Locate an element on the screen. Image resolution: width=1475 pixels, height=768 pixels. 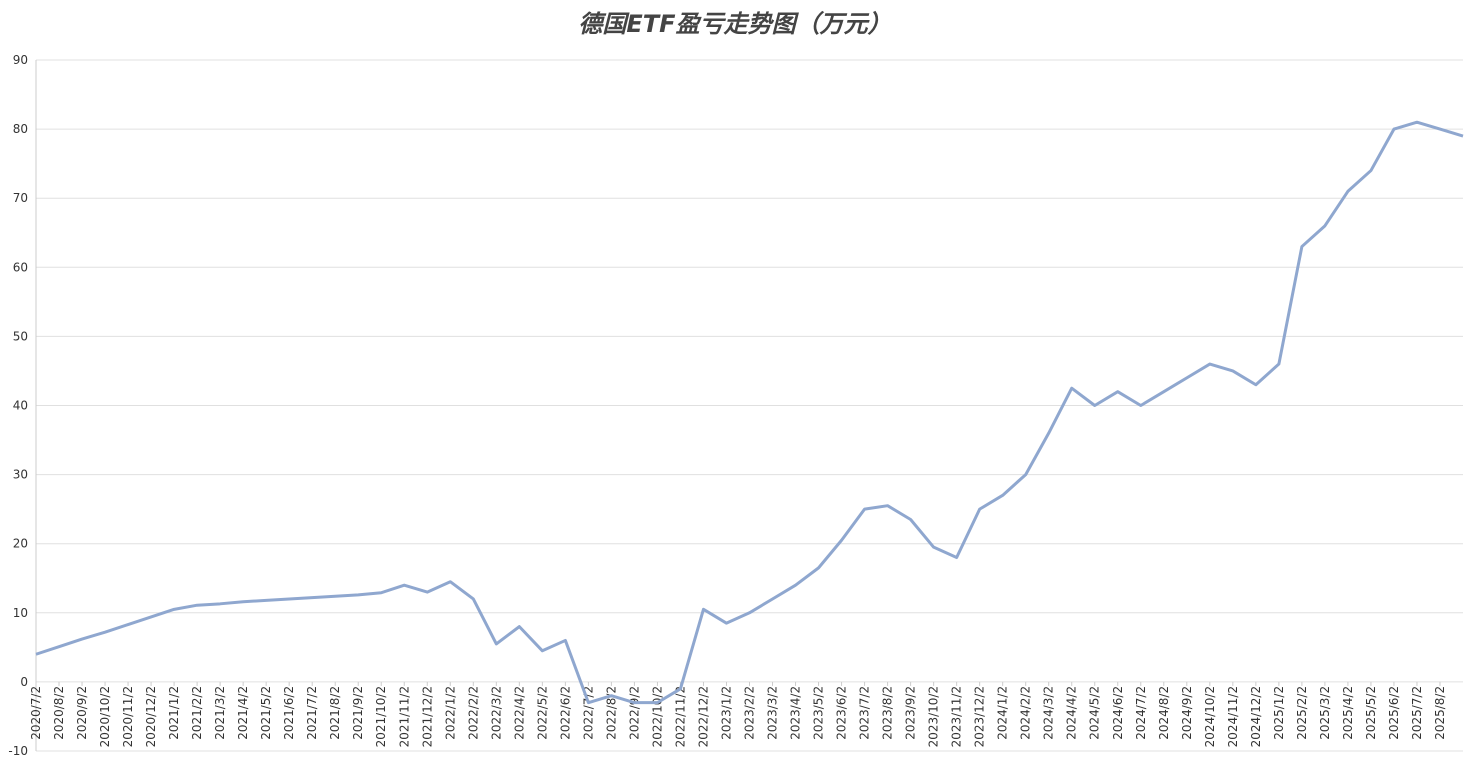
x-tick-label: 2021/7/2 is located at coordinates (312, 713).